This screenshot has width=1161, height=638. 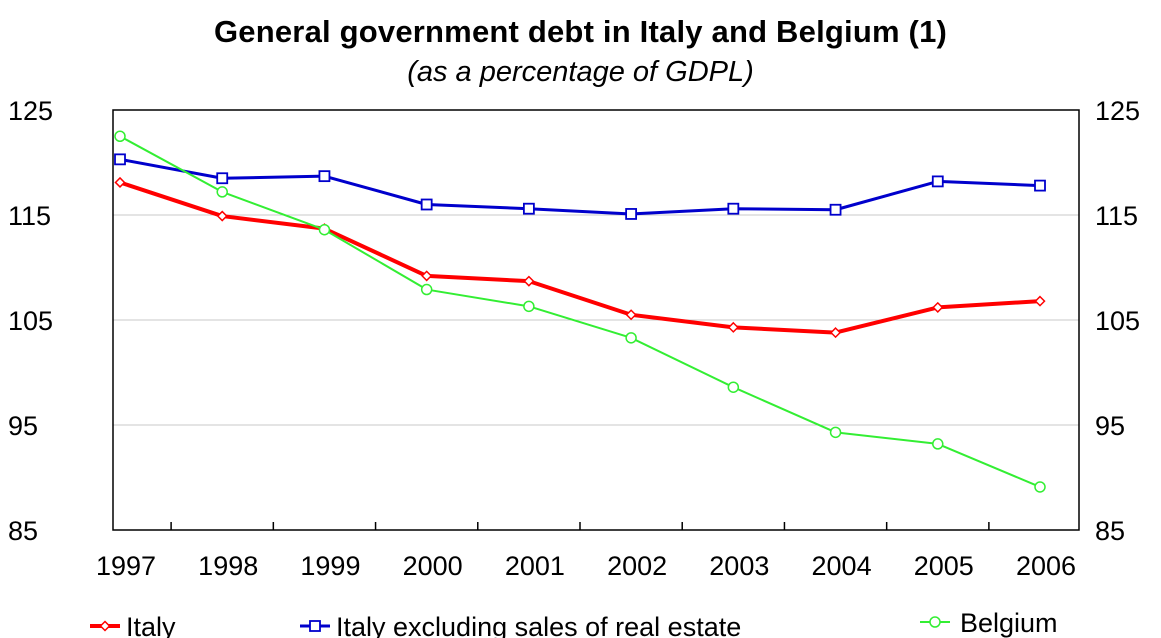 What do you see at coordinates (1110, 426) in the screenshot?
I see `y-right-tick-label: 95` at bounding box center [1110, 426].